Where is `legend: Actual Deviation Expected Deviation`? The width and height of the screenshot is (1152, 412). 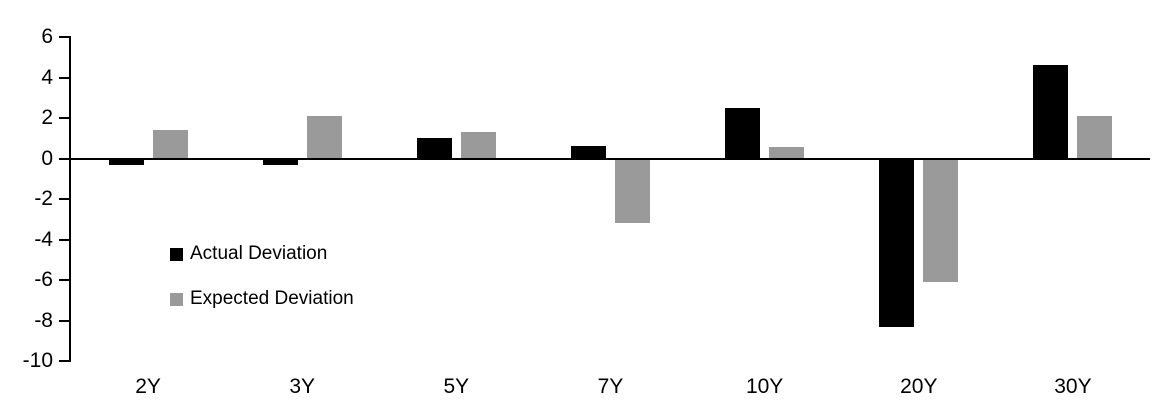 legend: Actual Deviation Expected Deviation is located at coordinates (262, 286).